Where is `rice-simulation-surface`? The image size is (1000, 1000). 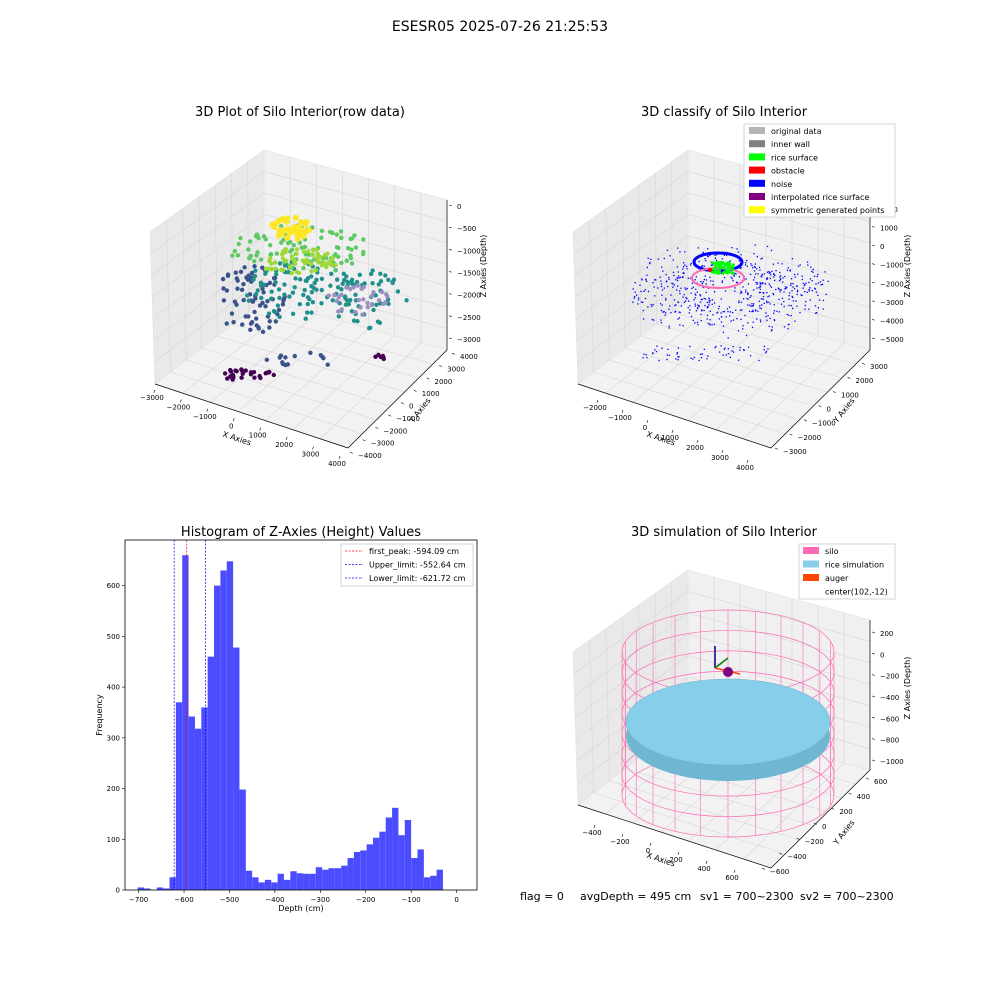
rice-simulation-surface is located at coordinates (728, 722).